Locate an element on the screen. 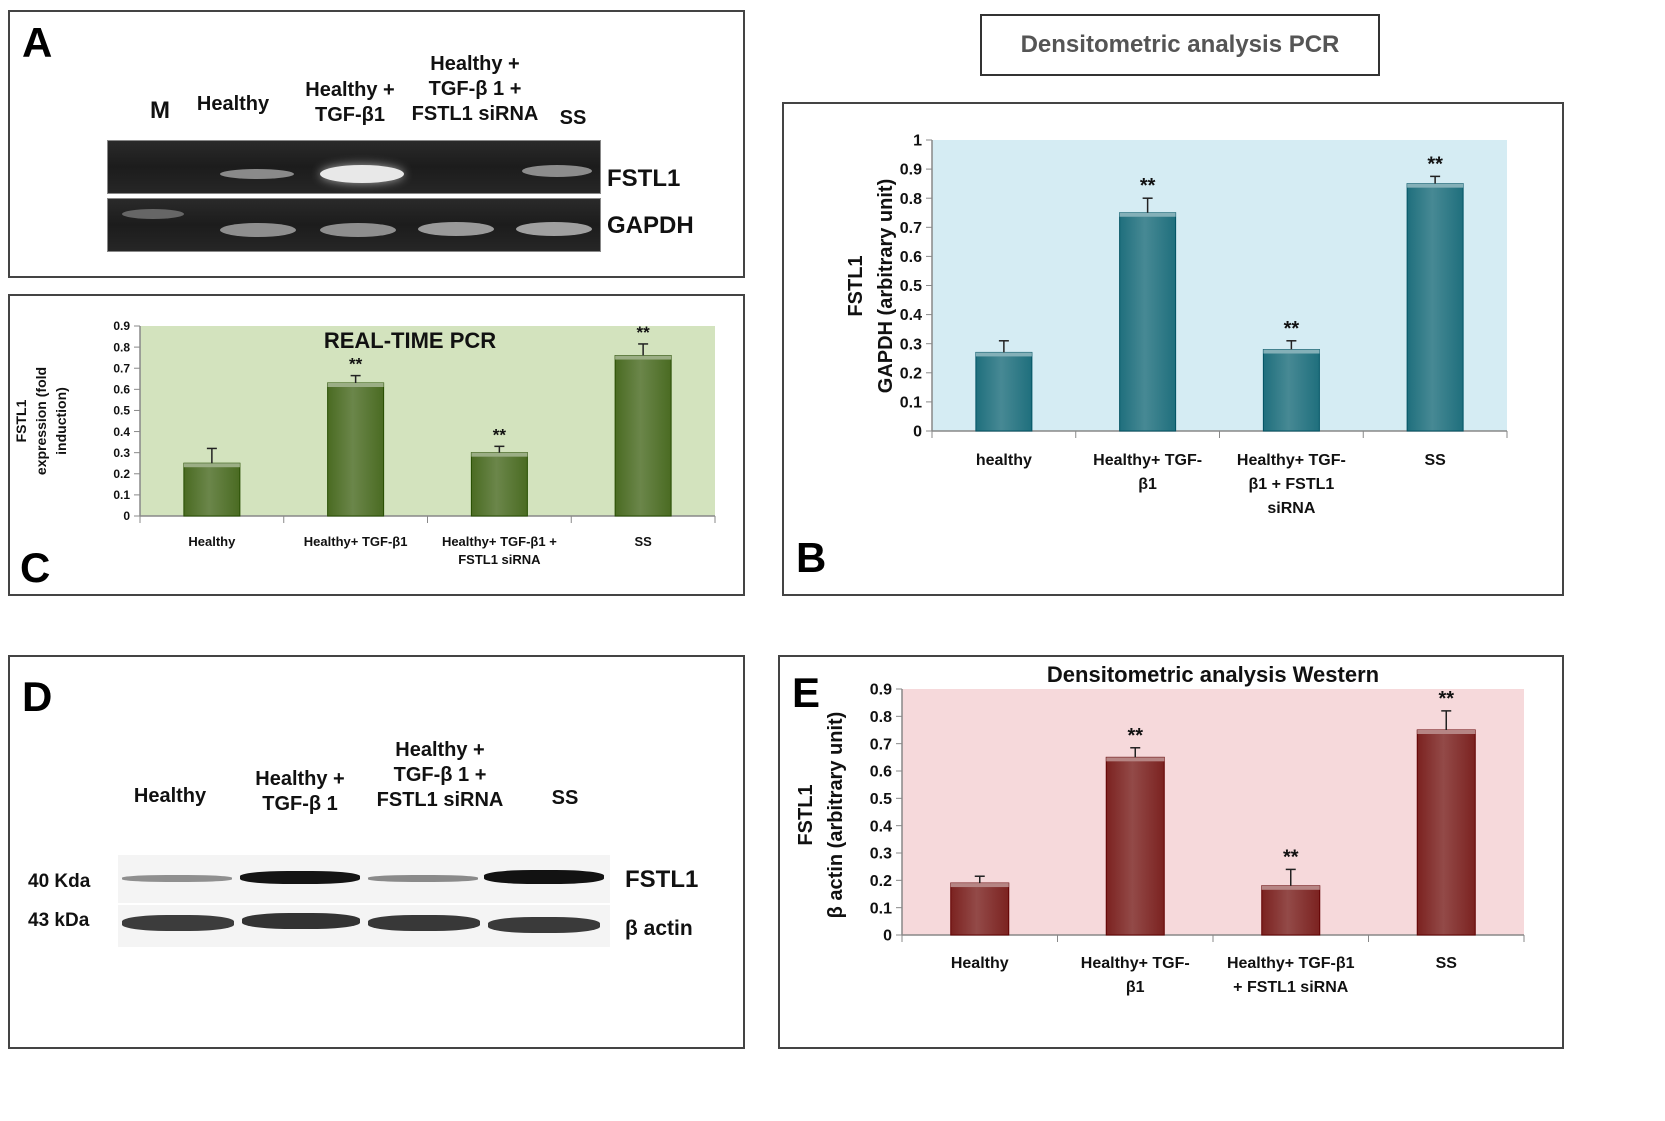 This screenshot has width=1665, height=1121. gel-a-lane-label: M is located at coordinates (160, 110).